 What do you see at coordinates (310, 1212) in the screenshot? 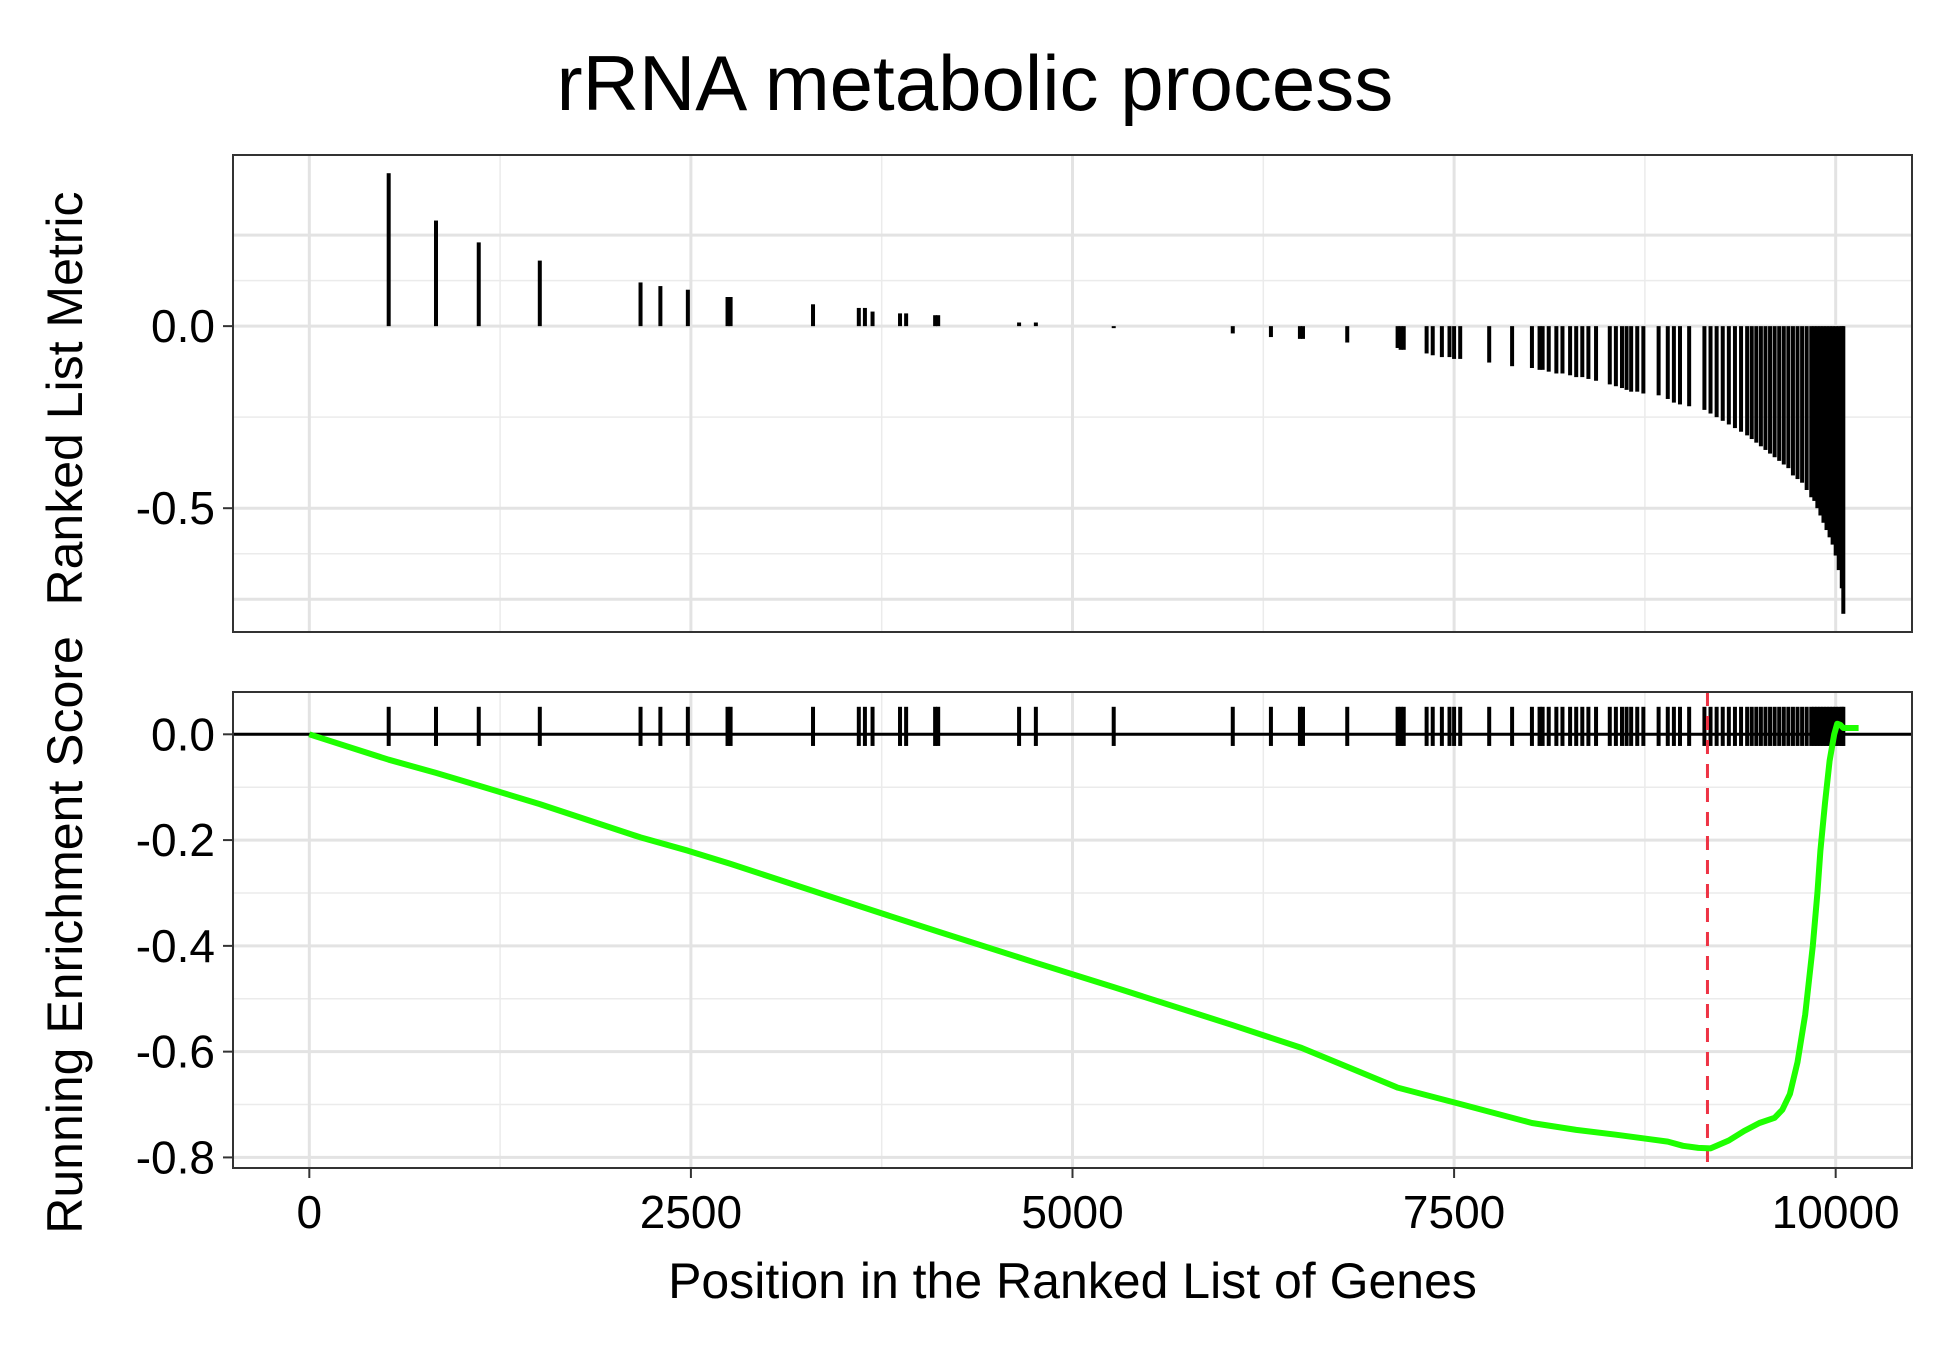
I see `x-tick-label: 0` at bounding box center [310, 1212].